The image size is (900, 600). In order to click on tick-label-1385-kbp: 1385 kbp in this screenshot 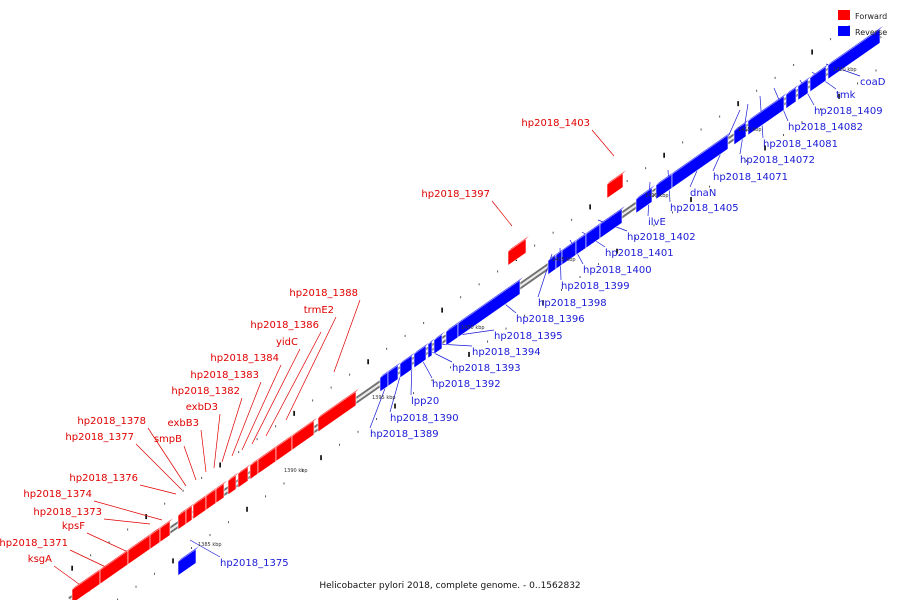, I will do `click(210, 545)`.